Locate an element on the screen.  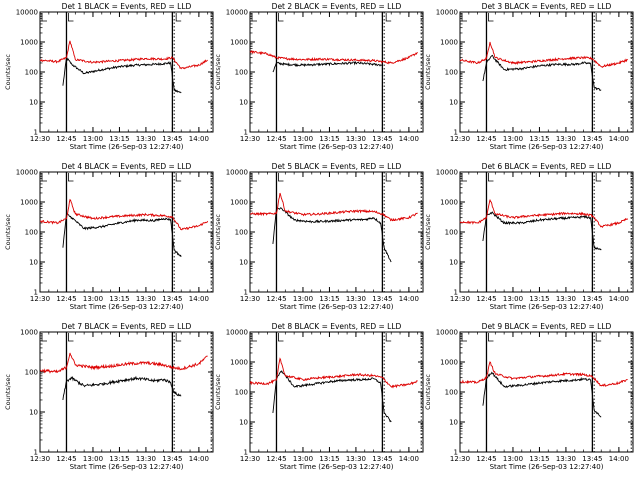
panel-title: Det 3 BLACK = Events, RED = LLD is located at coordinates (547, 6).